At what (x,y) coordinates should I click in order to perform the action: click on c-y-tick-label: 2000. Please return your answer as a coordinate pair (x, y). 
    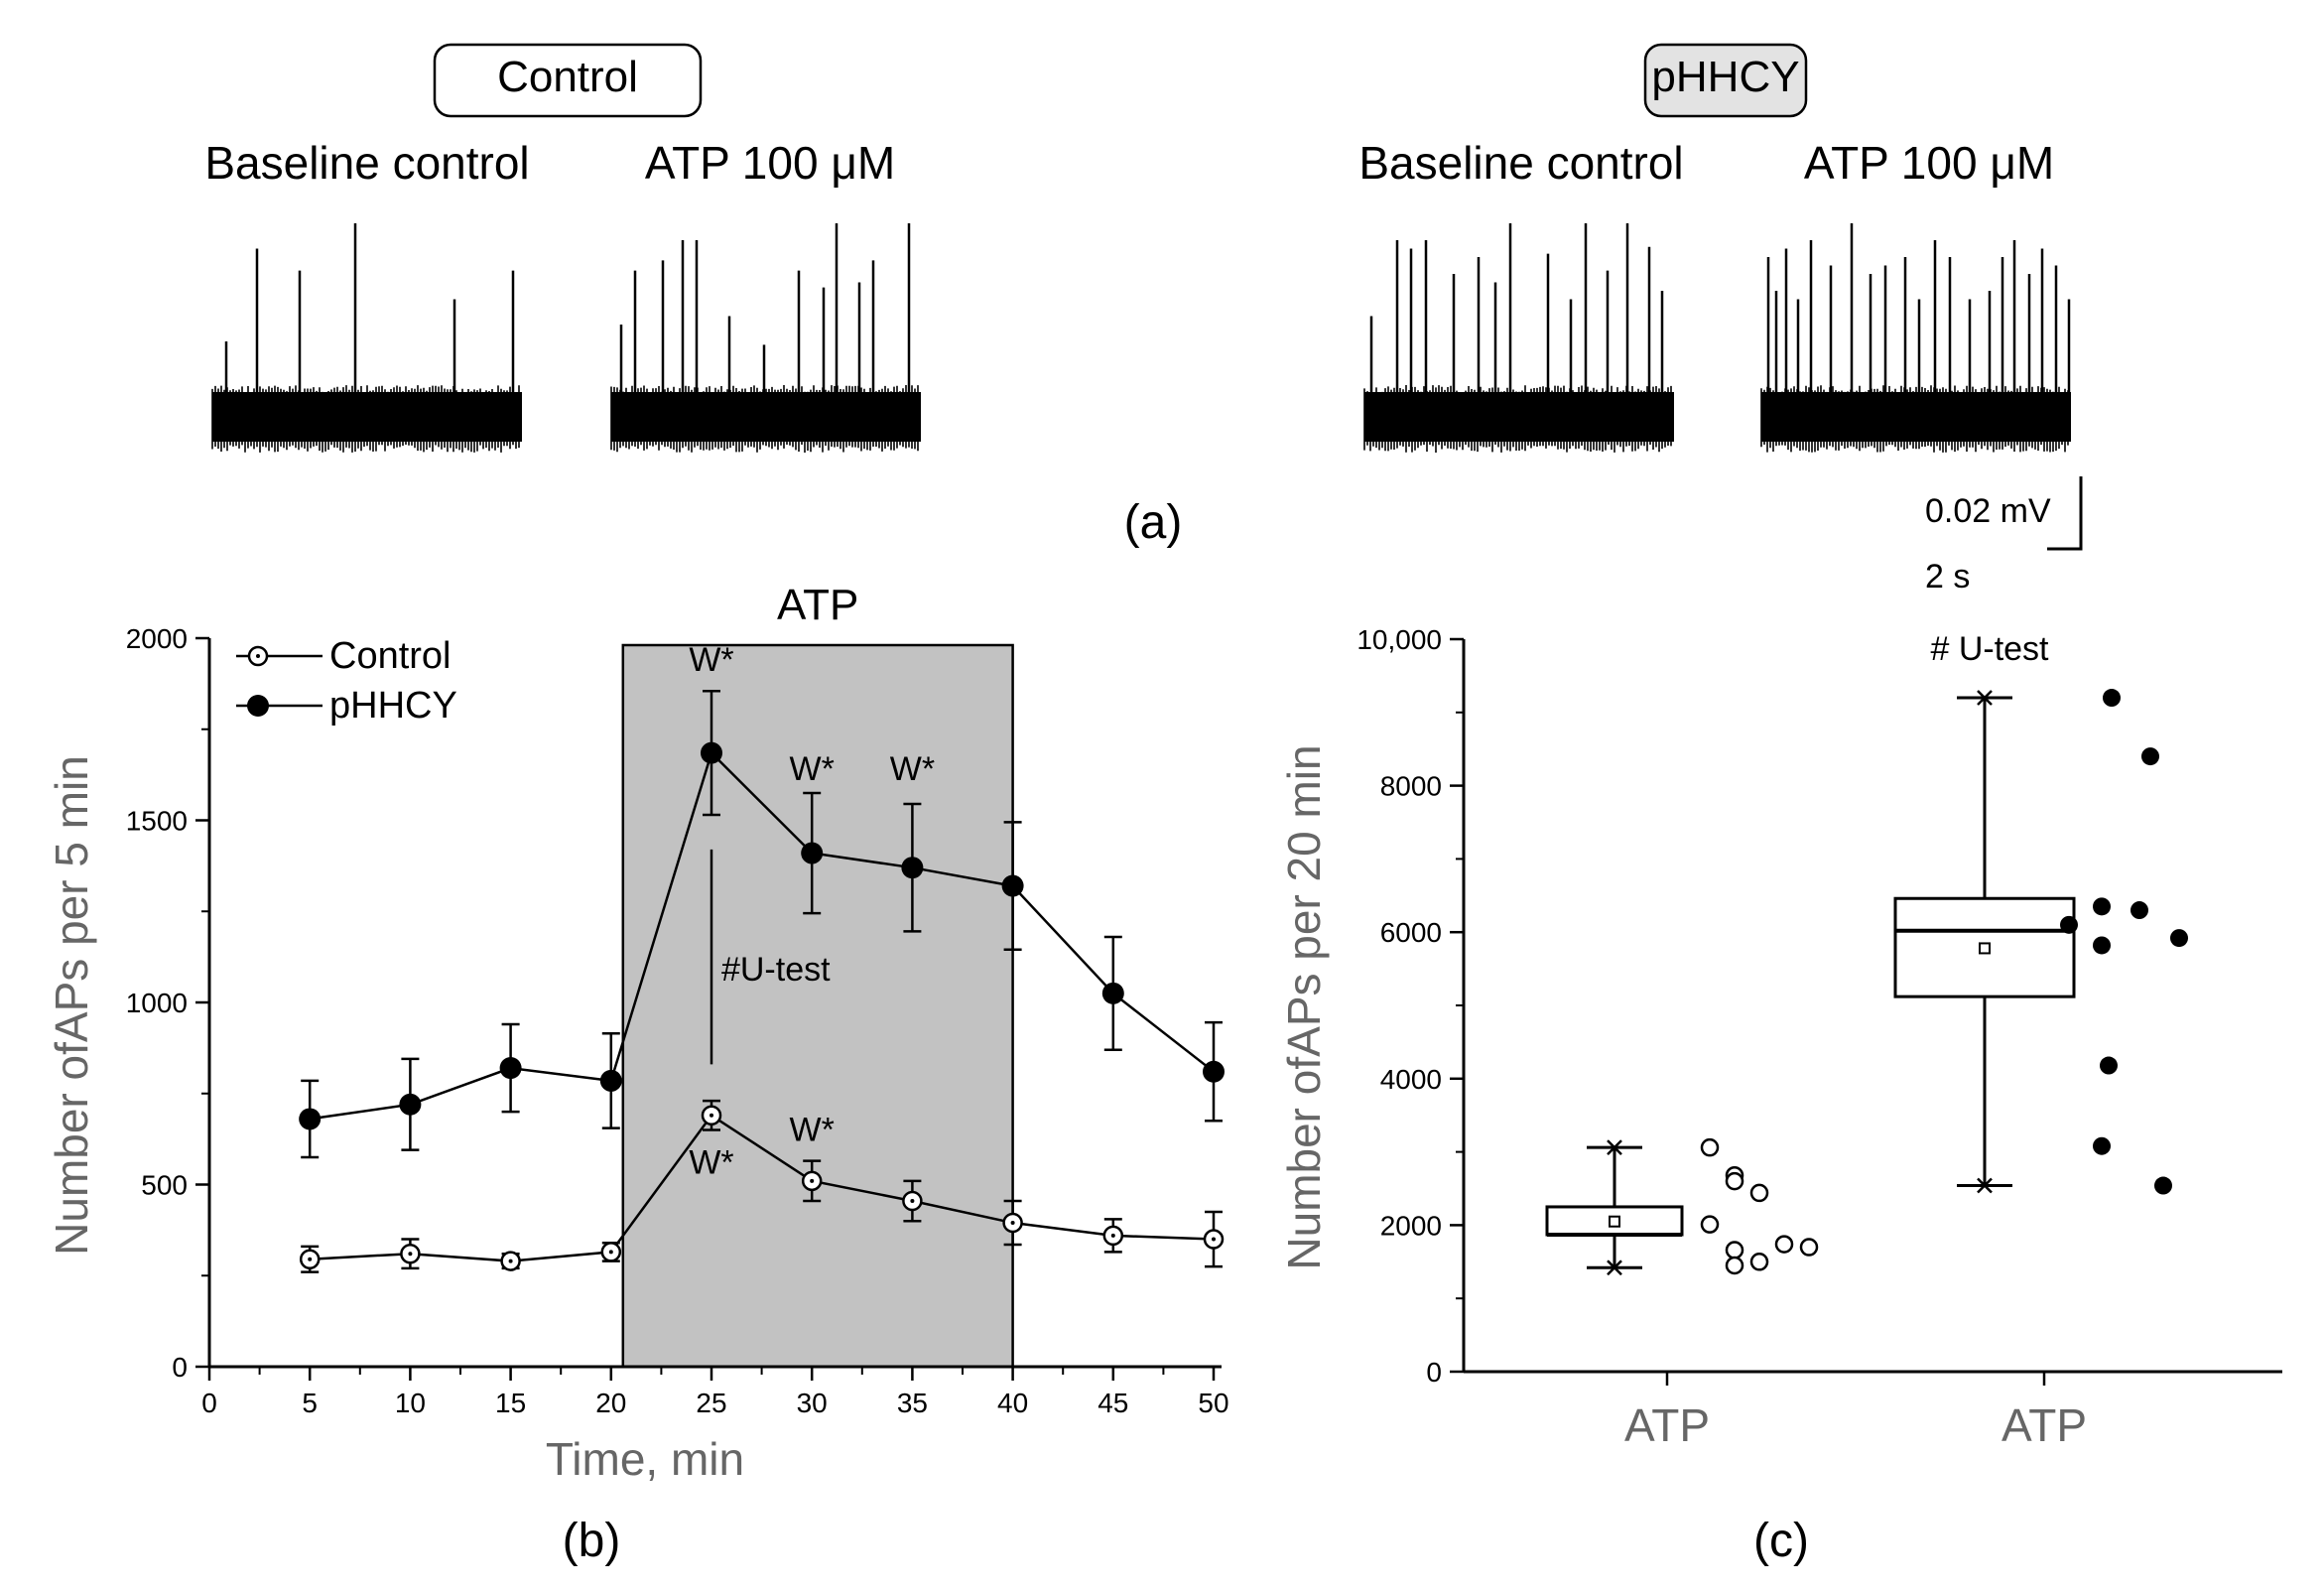
    Looking at the image, I should click on (1411, 1226).